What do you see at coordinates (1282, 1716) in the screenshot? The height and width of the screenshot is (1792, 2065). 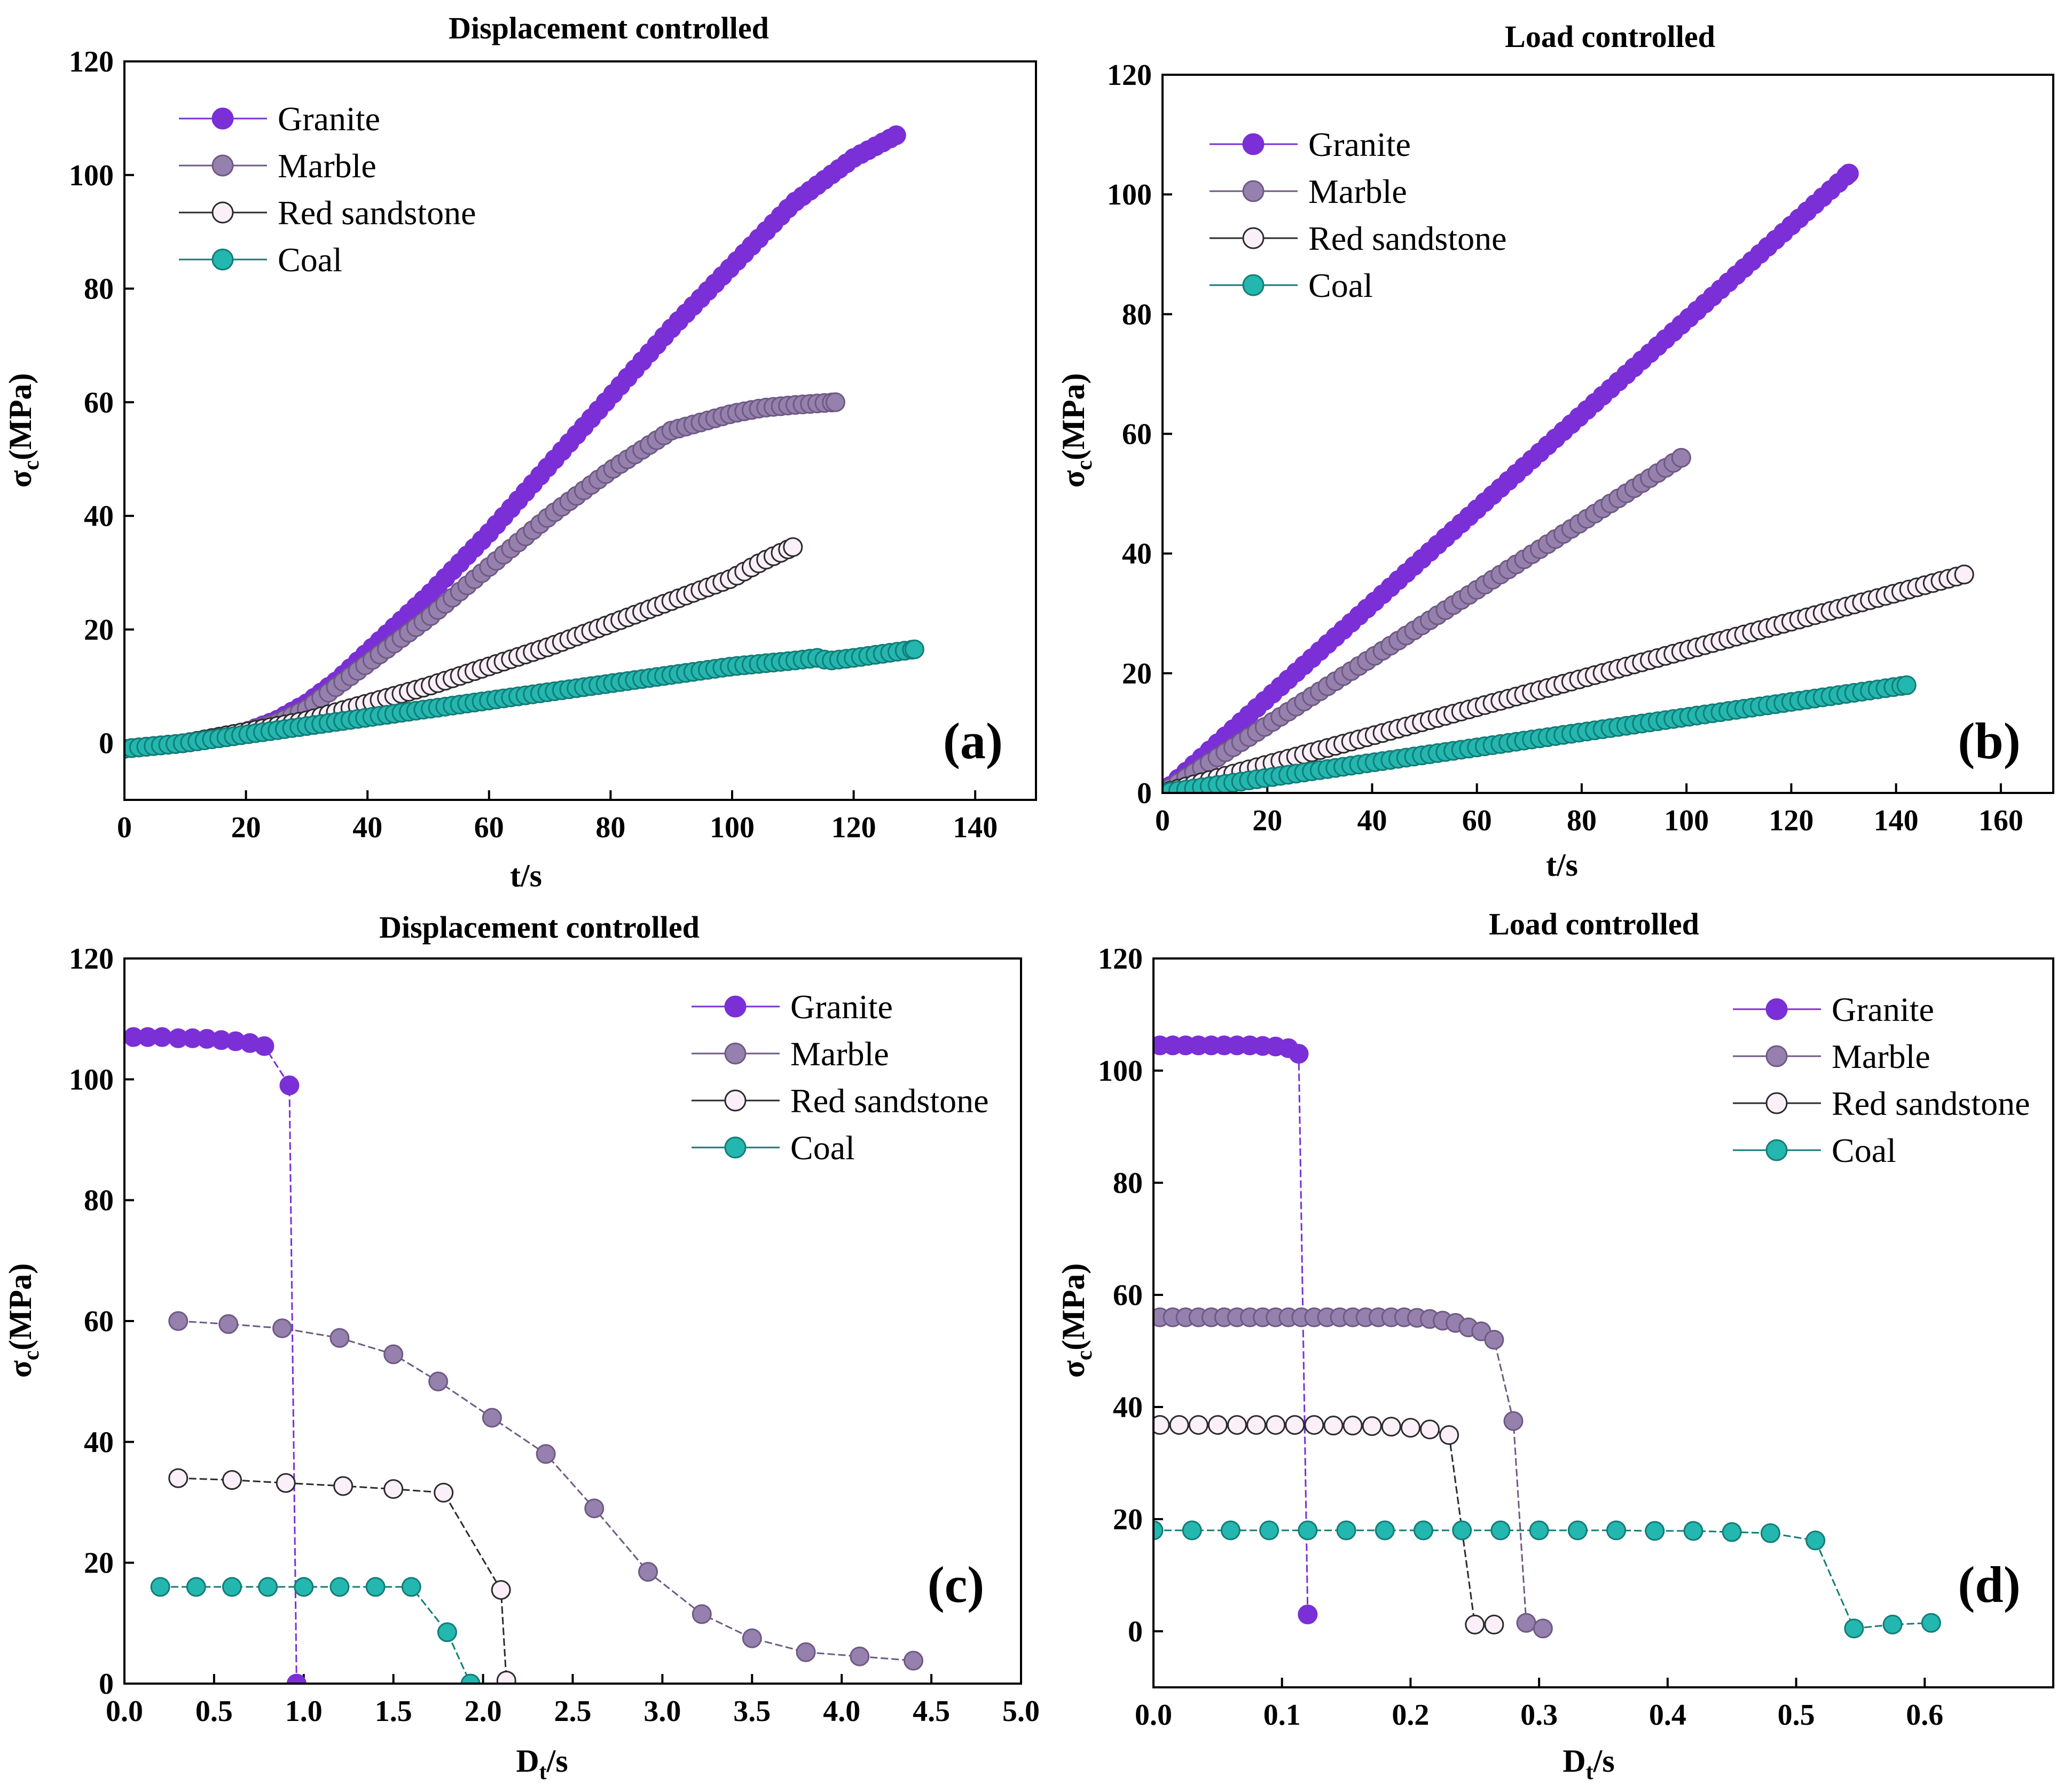 I see `x-tick-label: 0.1` at bounding box center [1282, 1716].